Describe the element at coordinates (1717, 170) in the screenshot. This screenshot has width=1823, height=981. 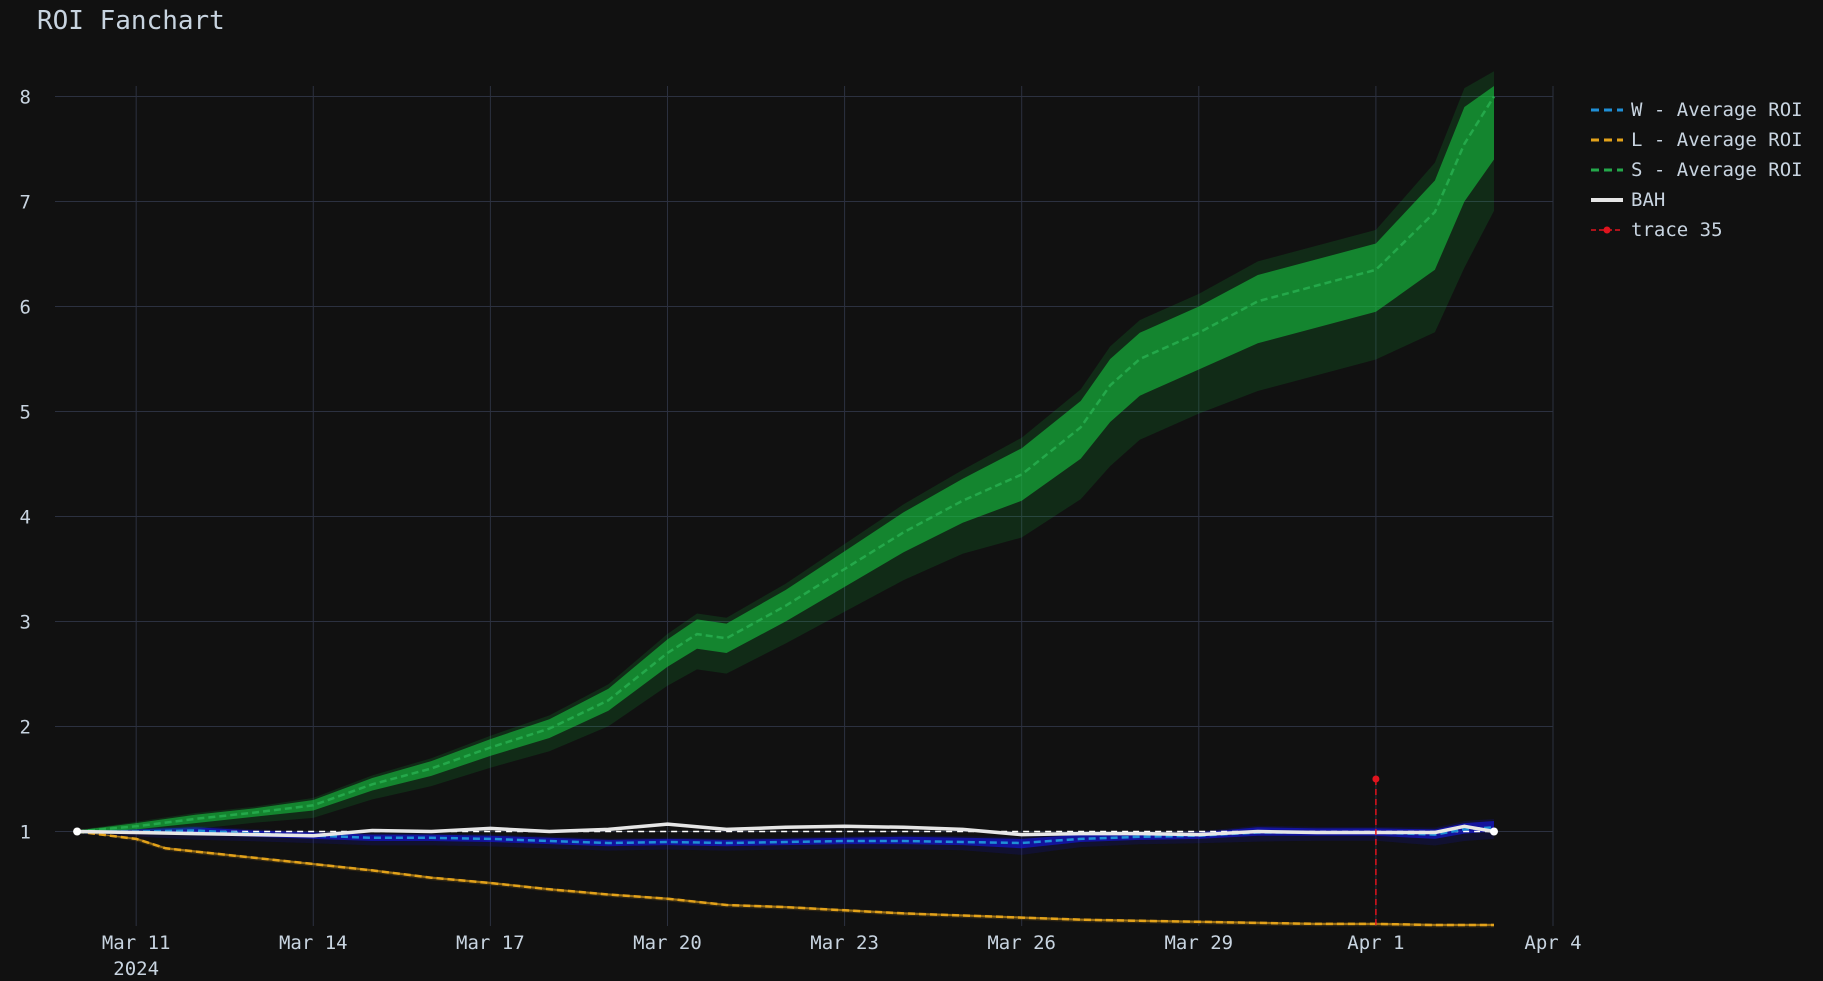
I see `legend-label-s-average-roi: S - Average ROI` at that location.